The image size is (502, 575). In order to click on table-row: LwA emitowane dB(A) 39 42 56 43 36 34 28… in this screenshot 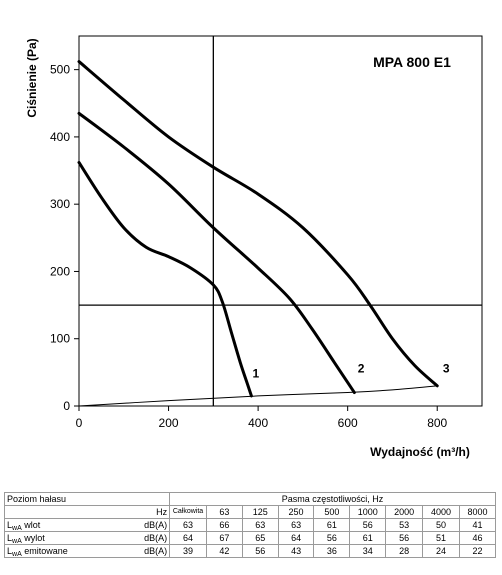, I will do `click(250, 551)`.